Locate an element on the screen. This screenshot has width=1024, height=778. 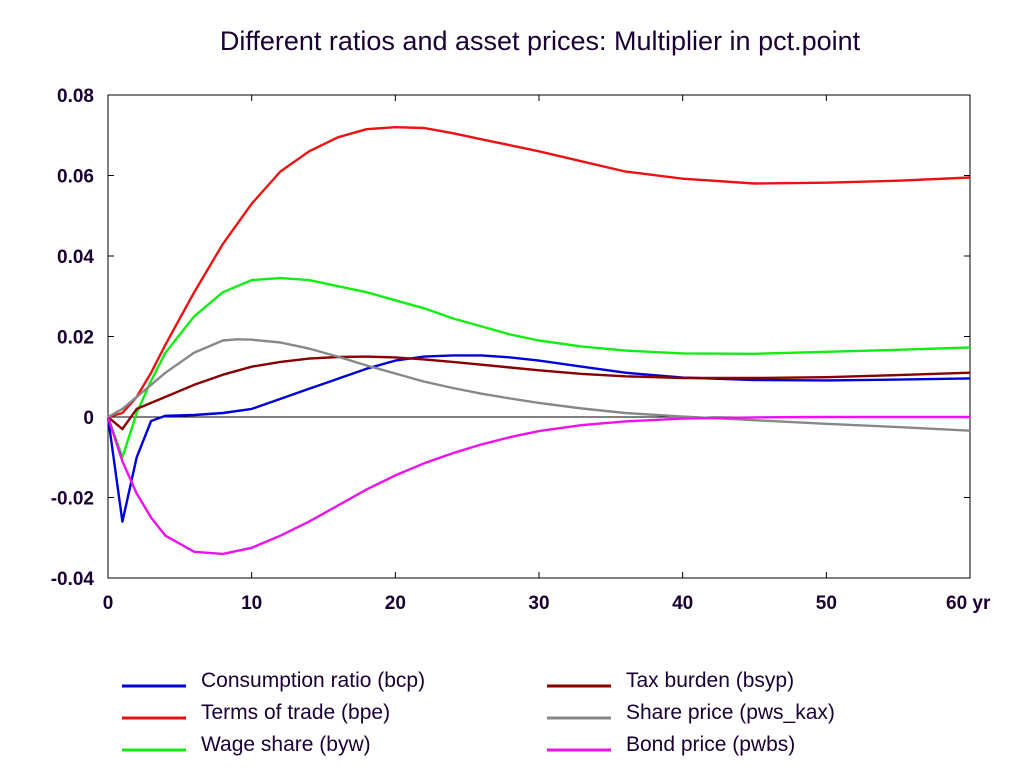
x-tick-label: 30 is located at coordinates (538, 603).